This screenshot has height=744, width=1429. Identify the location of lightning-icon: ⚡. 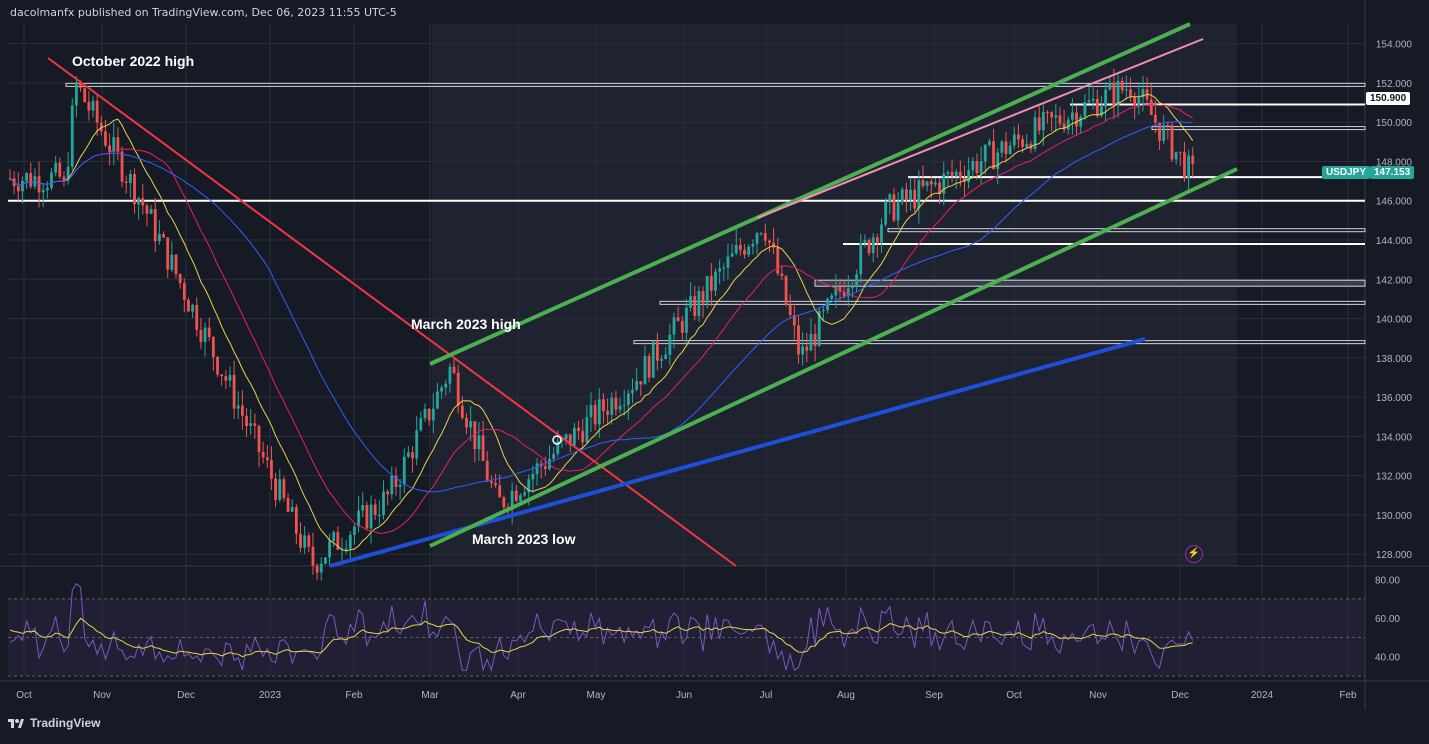
(1194, 554).